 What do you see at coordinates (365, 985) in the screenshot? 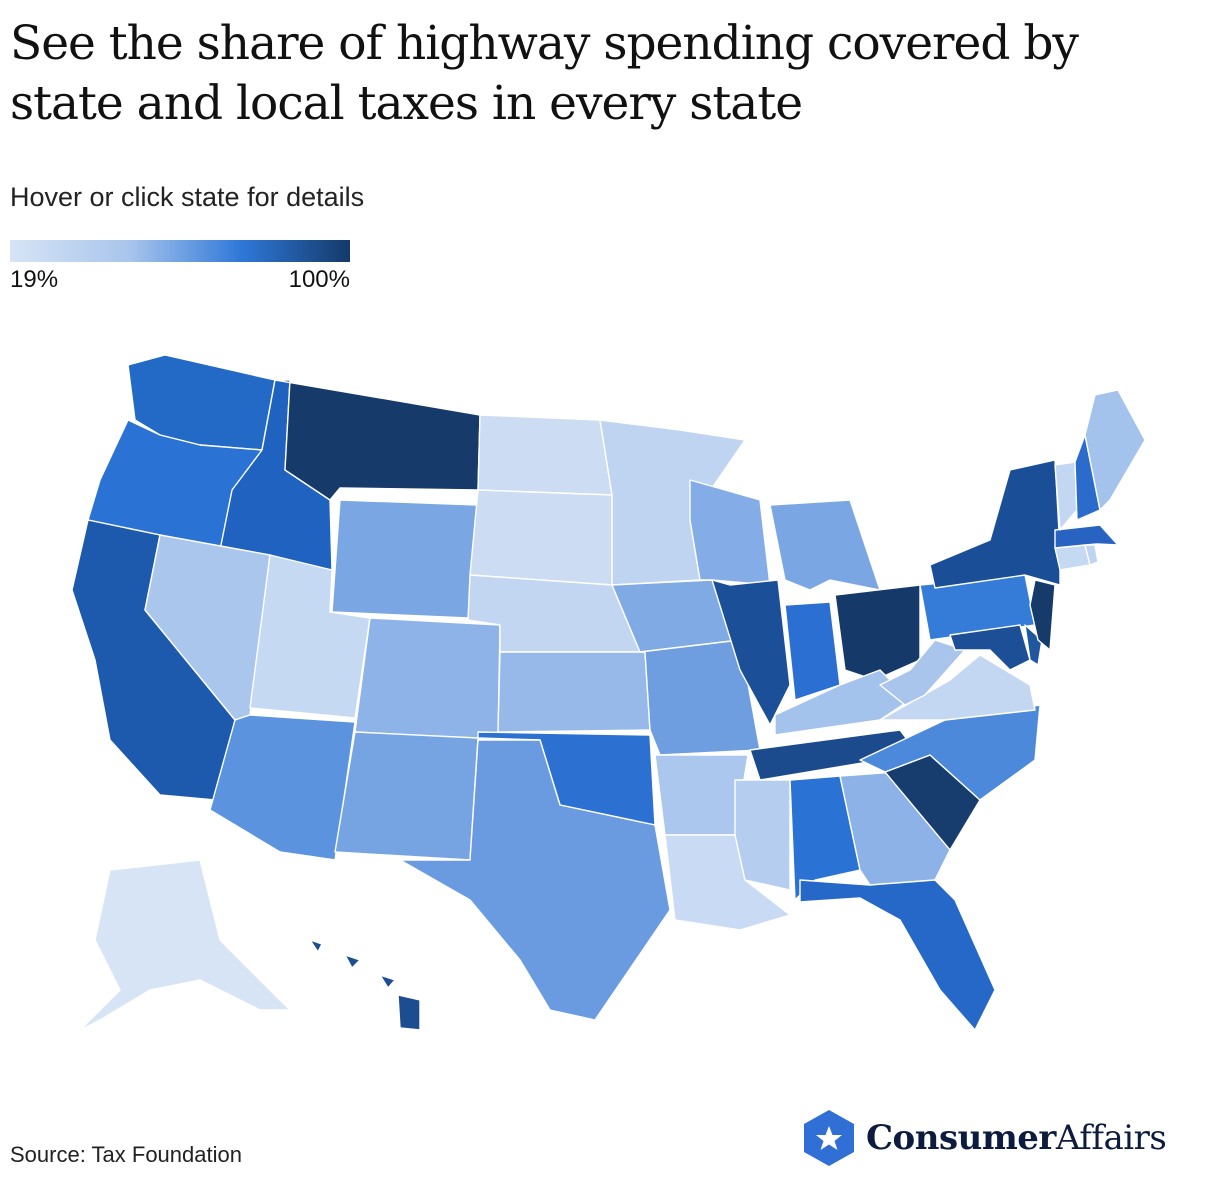
I see `state-hawaii: Hawaii` at bounding box center [365, 985].